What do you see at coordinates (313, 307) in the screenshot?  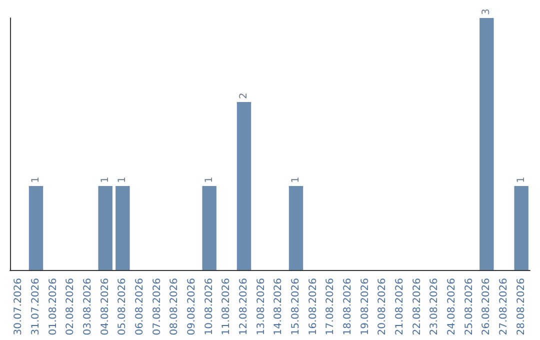 I see `x-tick-label: 16.08.2026` at bounding box center [313, 307].